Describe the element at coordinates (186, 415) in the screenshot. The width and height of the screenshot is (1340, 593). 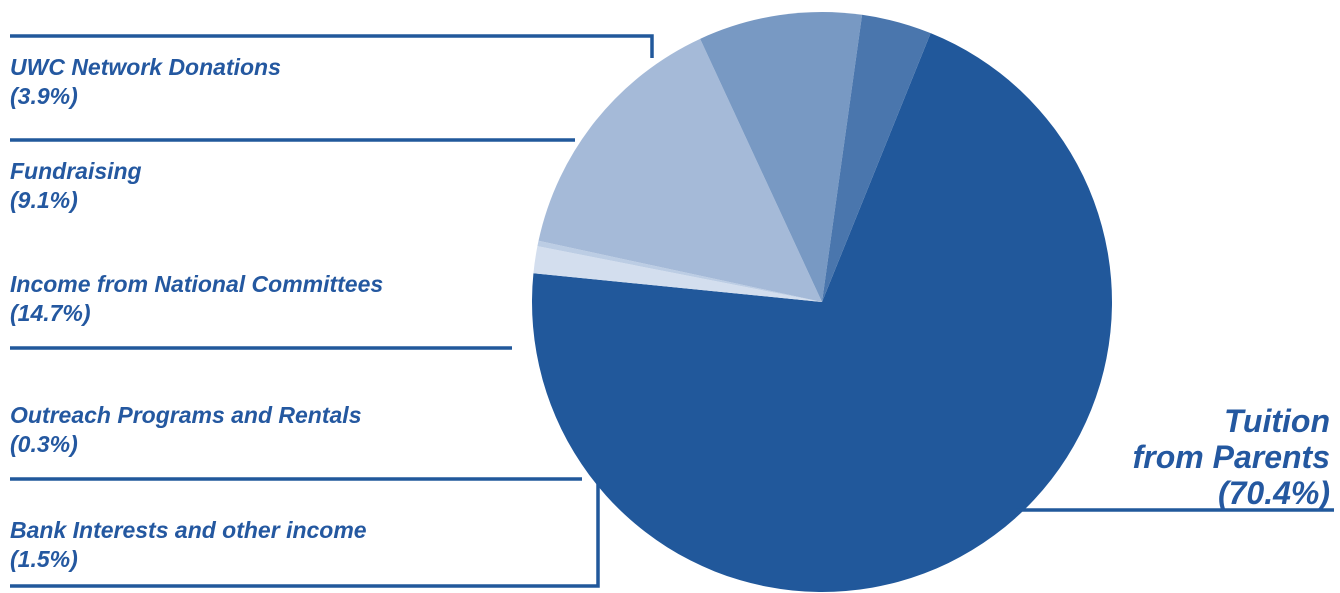
I see `label-line: Outreach Programs and Rentals` at that location.